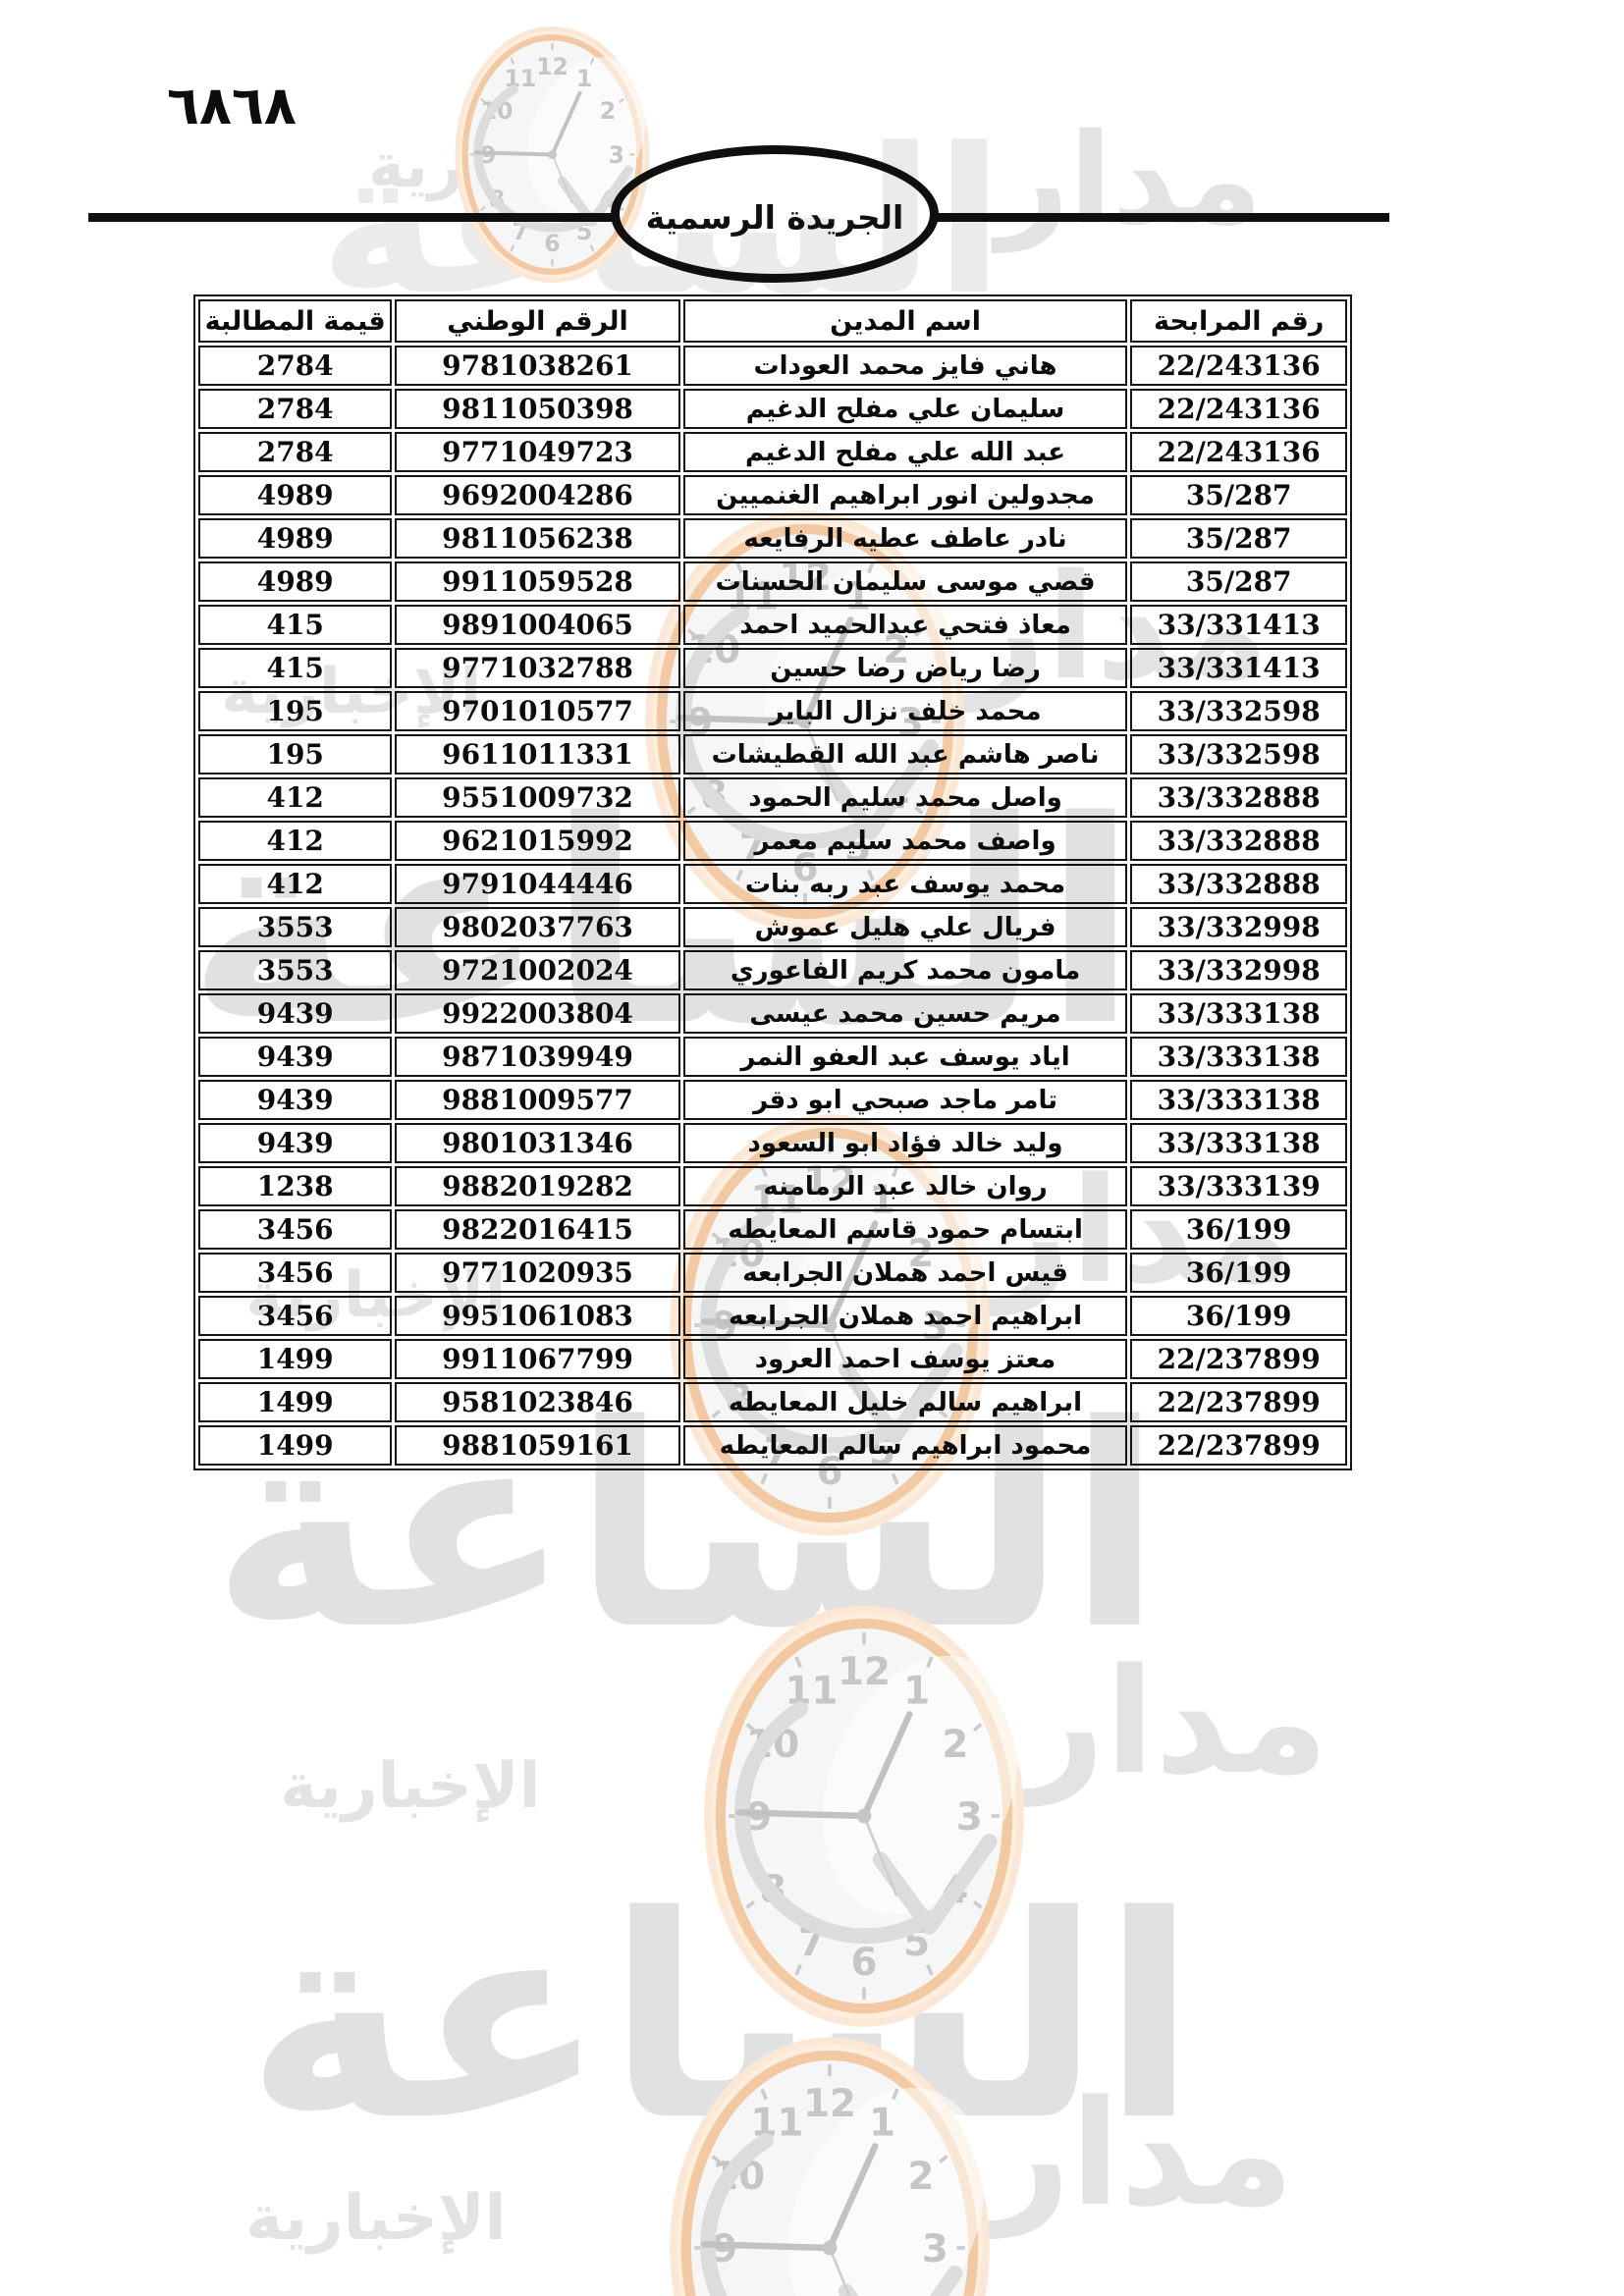 Image resolution: width=1624 pixels, height=2296 pixels. I want to click on national-id-cell: 9611011331, so click(537, 754).